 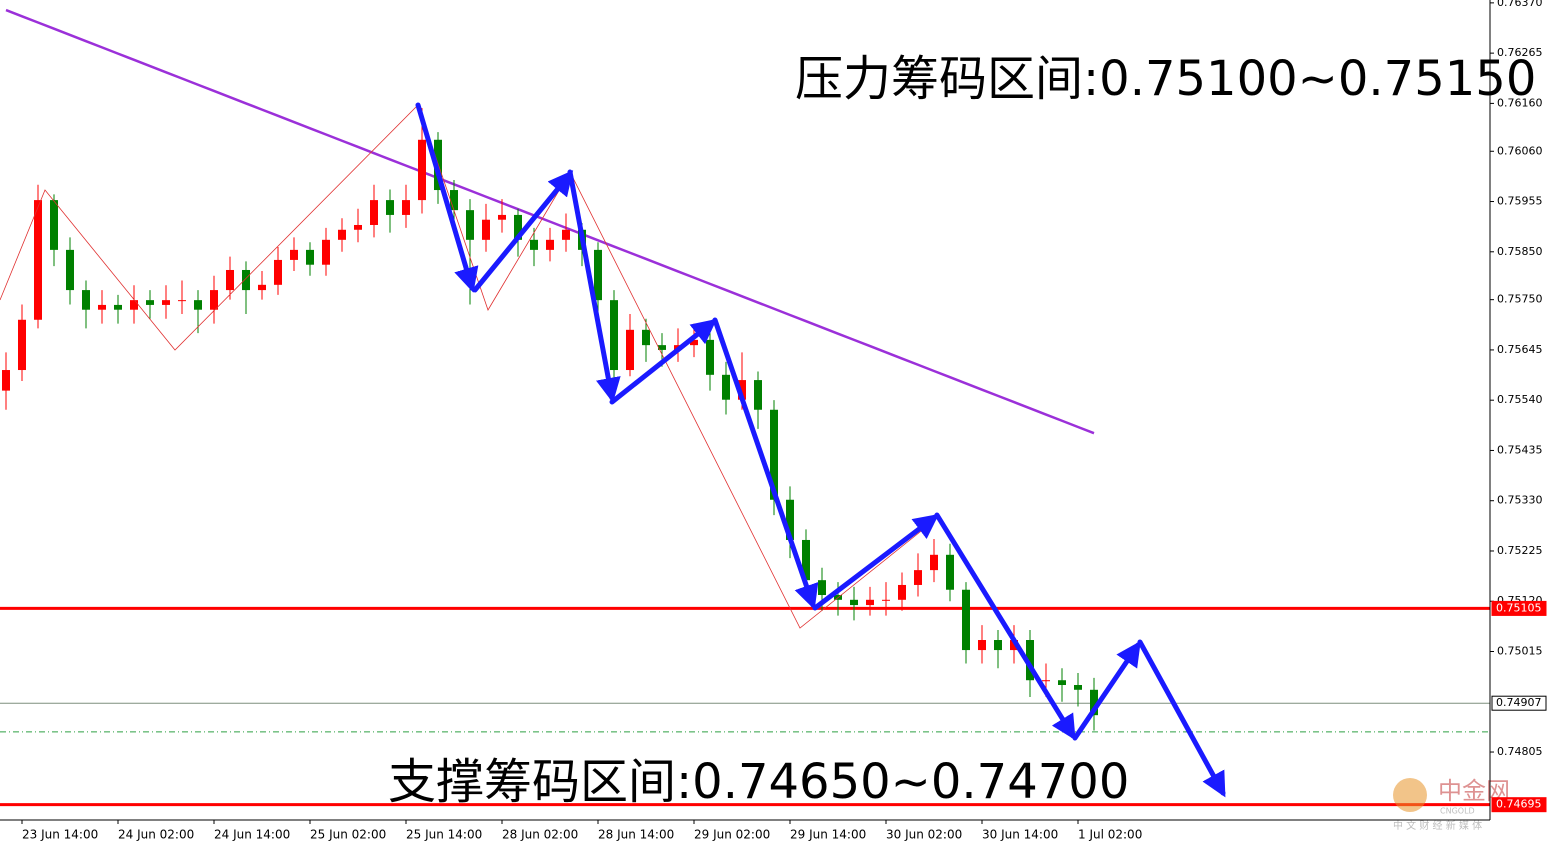 I want to click on y-tick-label: 0.75645, so click(x=1520, y=349).